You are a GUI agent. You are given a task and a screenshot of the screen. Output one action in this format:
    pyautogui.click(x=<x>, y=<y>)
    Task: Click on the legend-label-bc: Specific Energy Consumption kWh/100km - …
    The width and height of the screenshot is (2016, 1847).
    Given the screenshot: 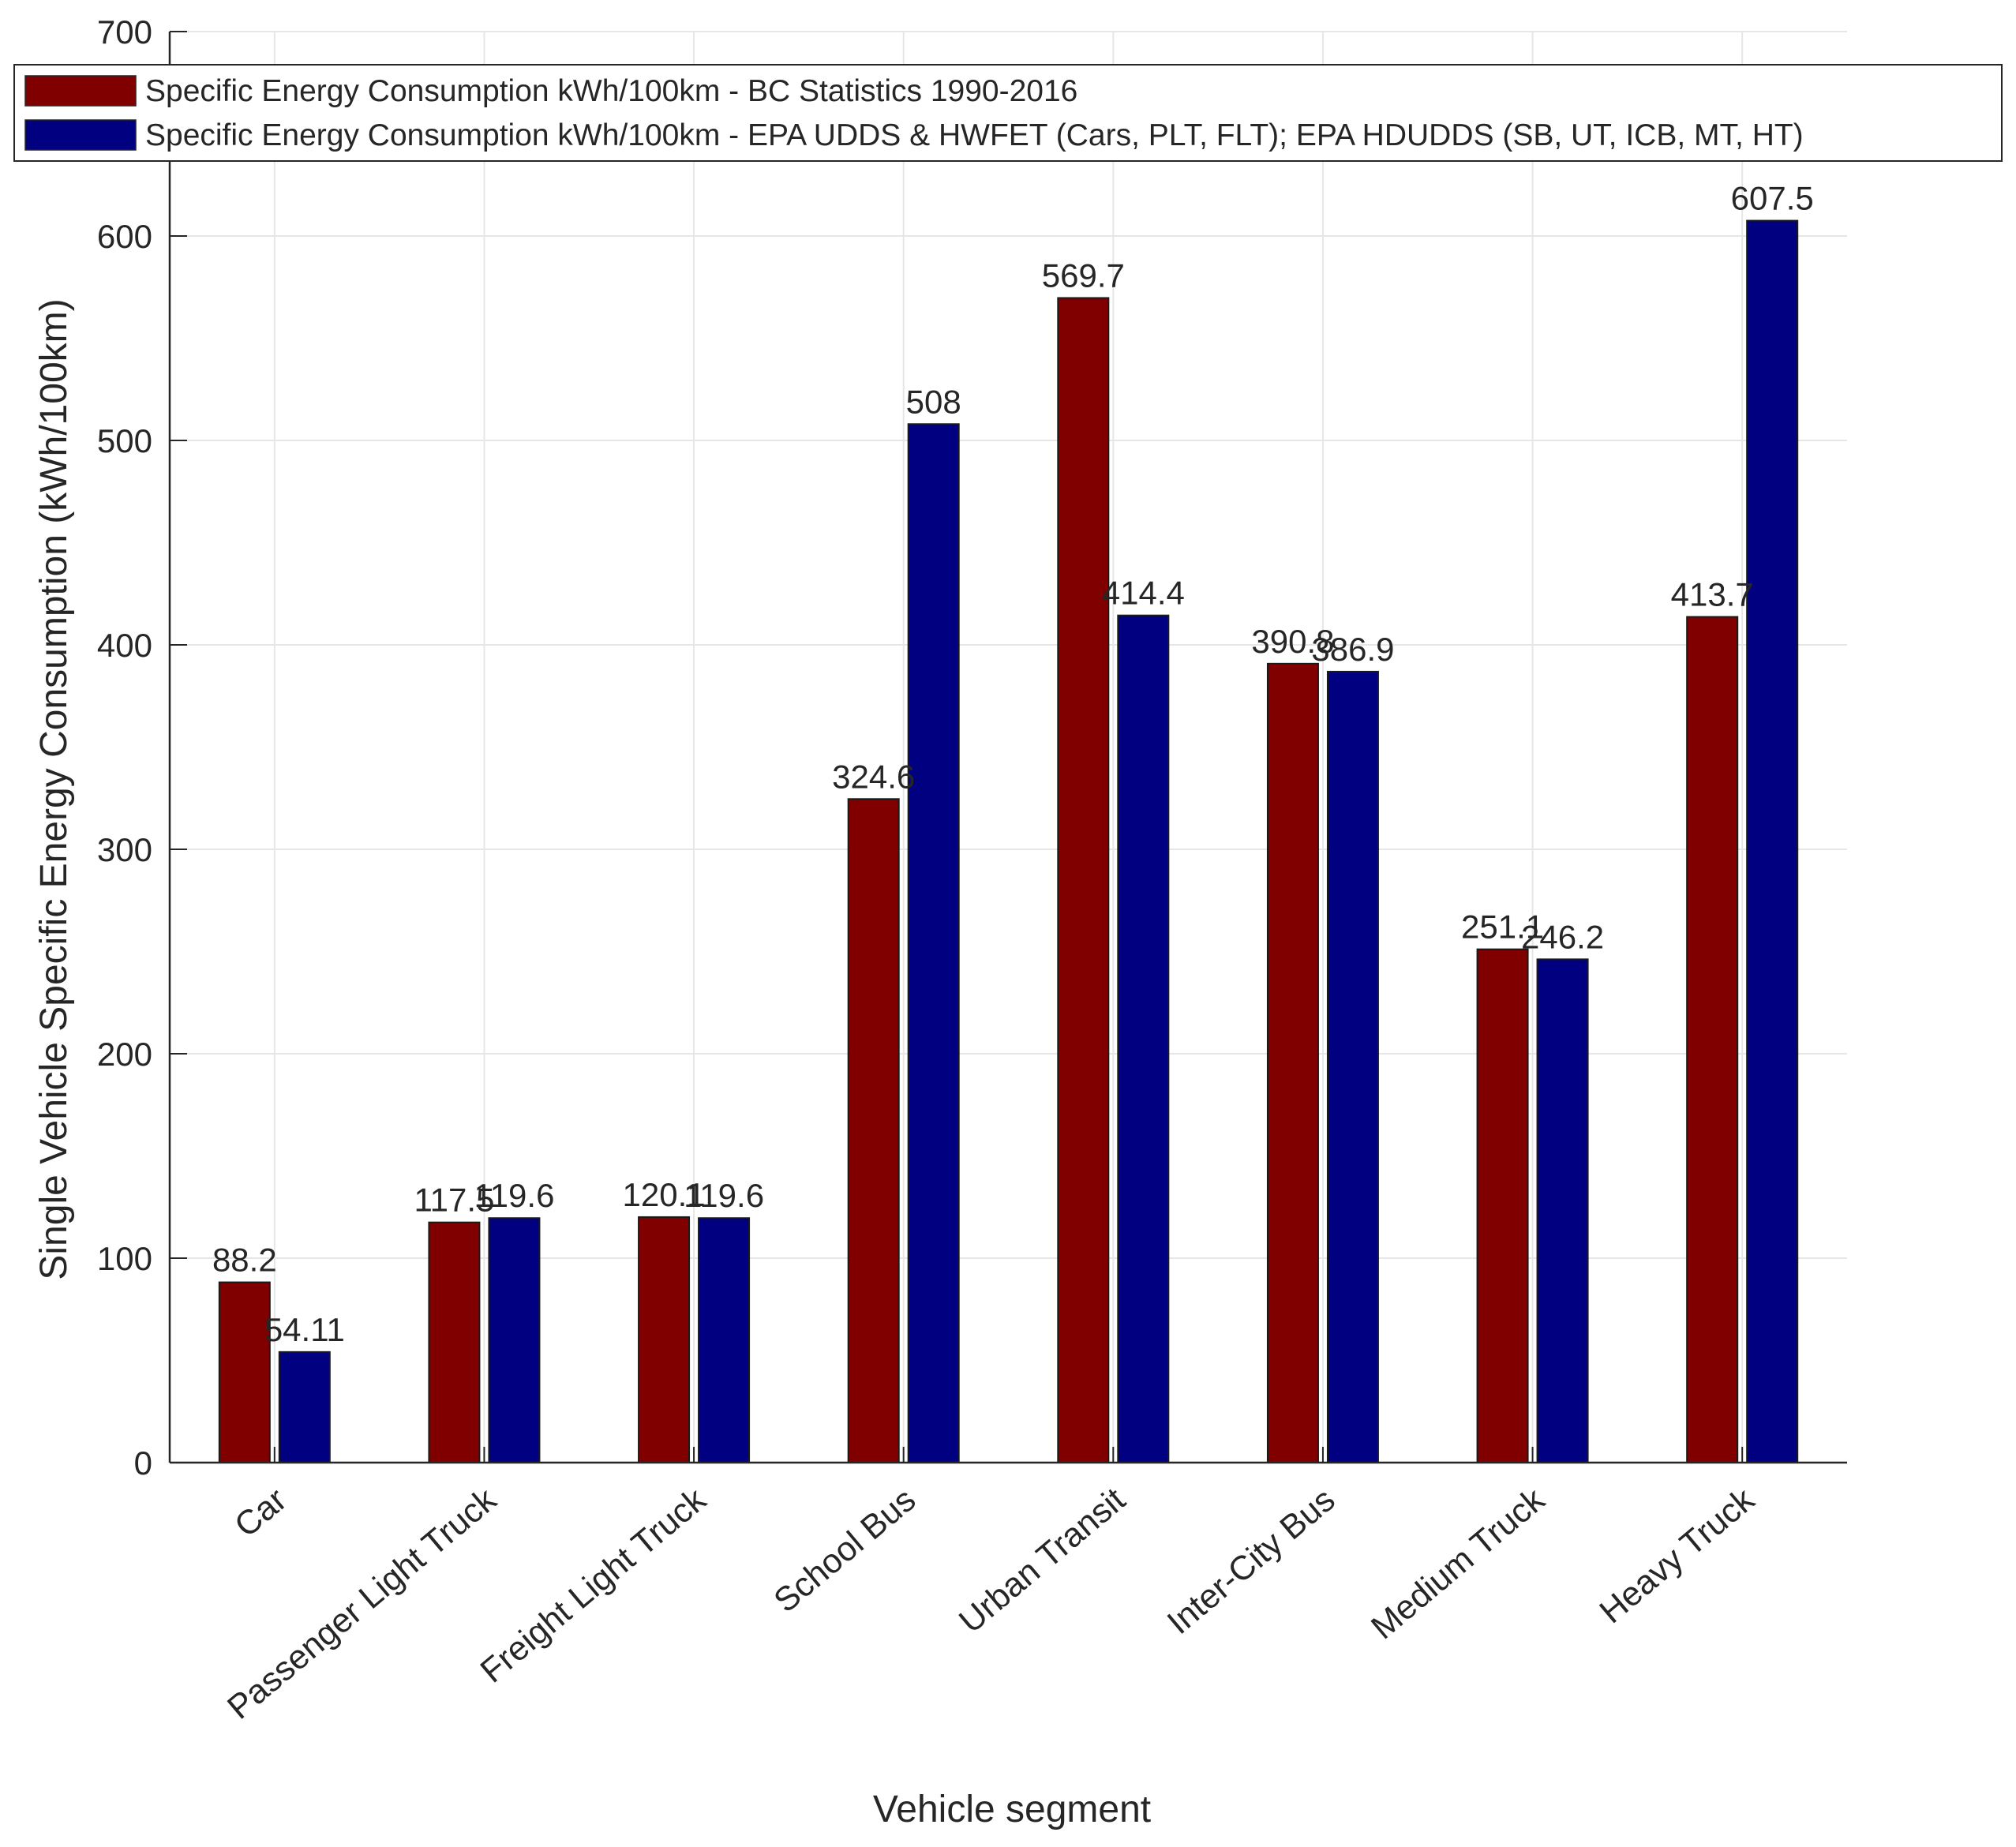 What is the action you would take?
    pyautogui.click(x=611, y=91)
    